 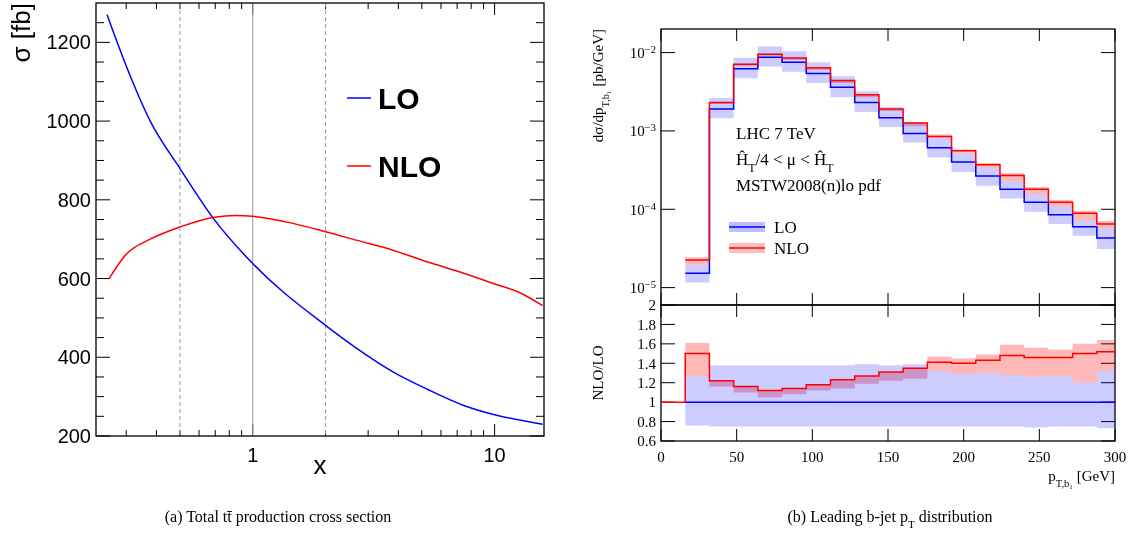 I want to click on y-tick-label: 10$^{−5}$, so click(x=642, y=287).